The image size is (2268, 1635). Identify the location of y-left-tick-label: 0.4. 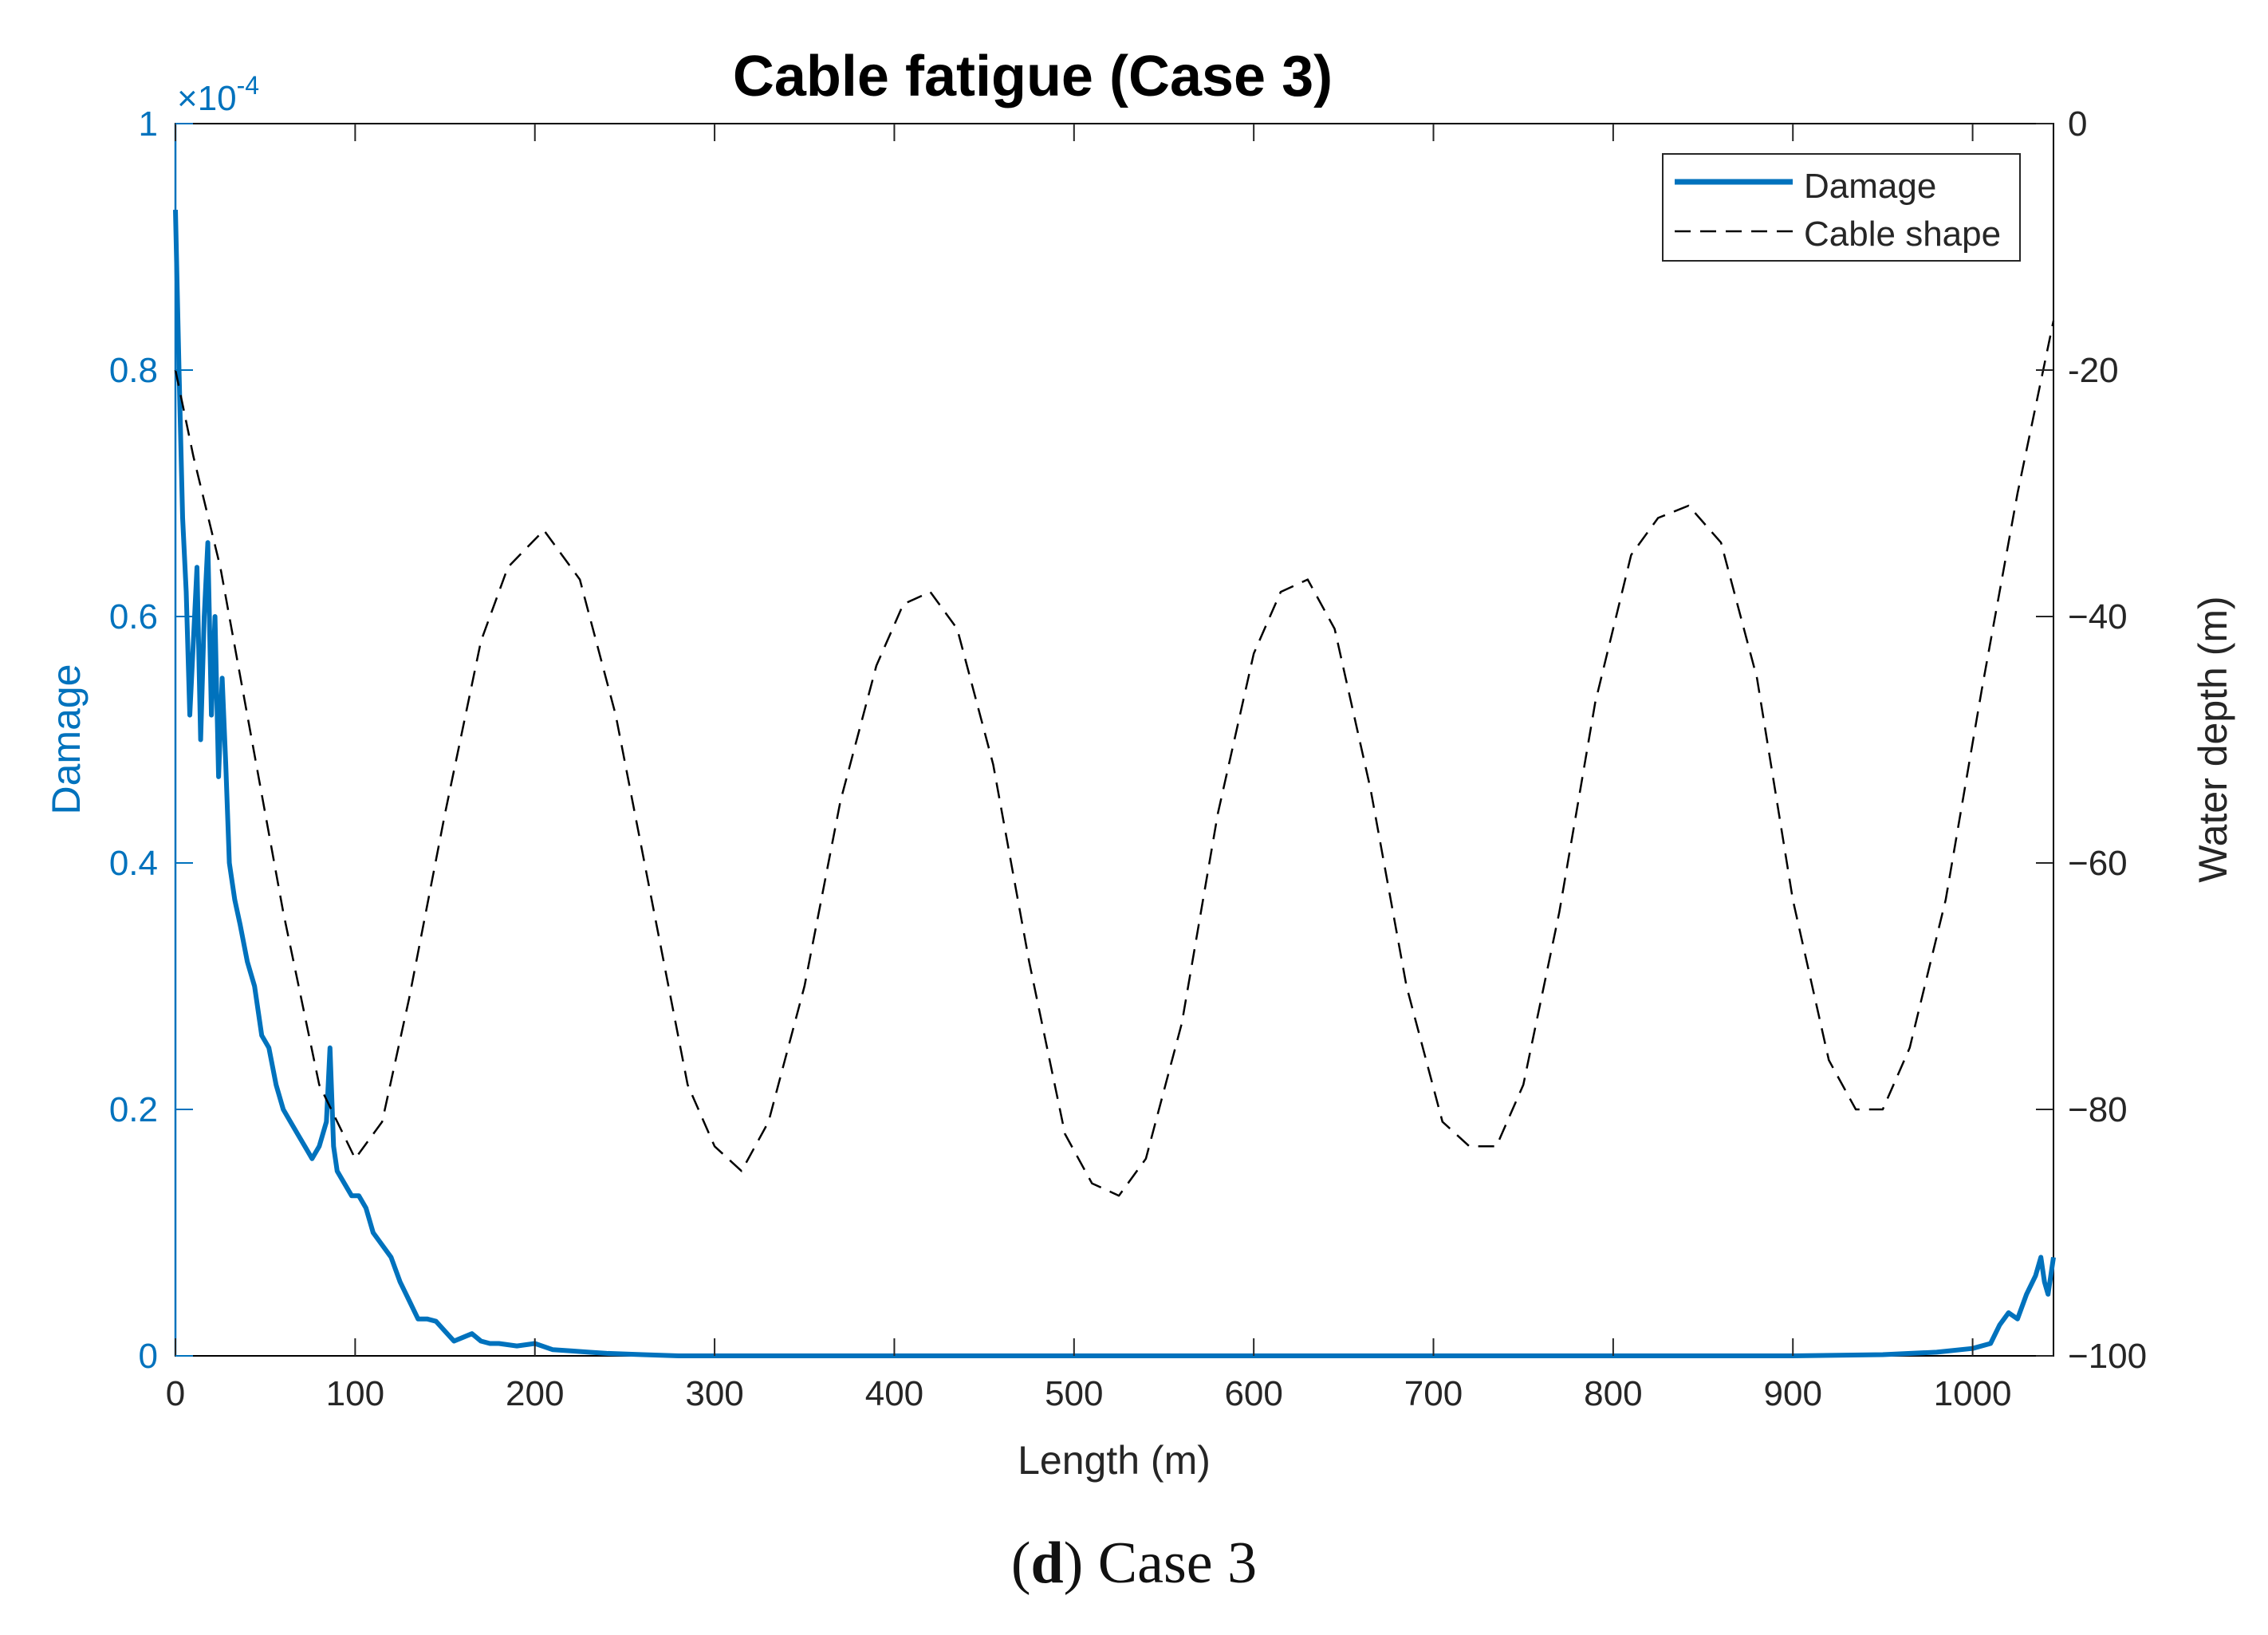
(133, 864).